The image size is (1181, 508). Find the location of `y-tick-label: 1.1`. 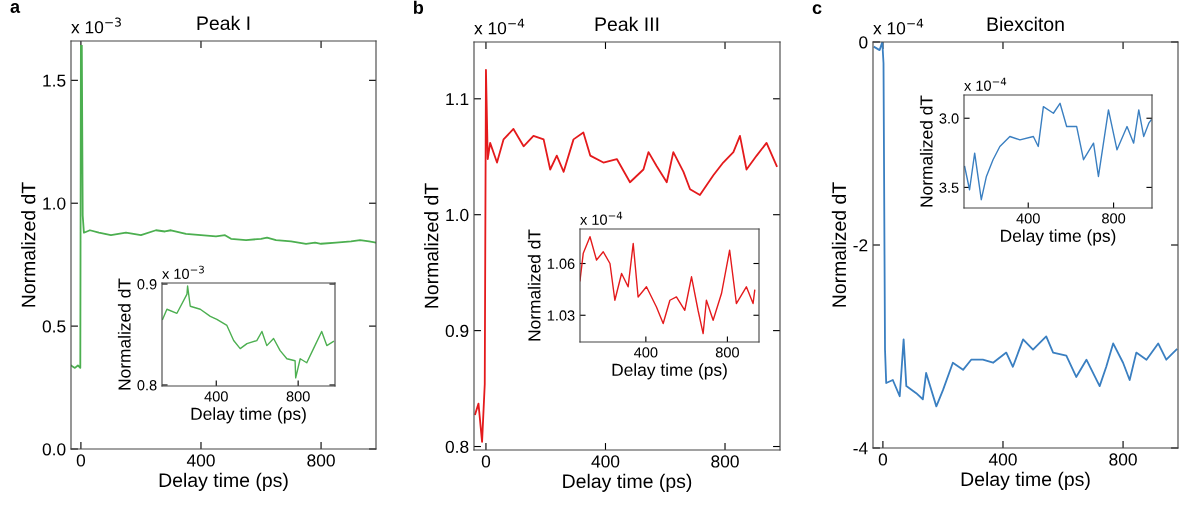

y-tick-label: 1.1 is located at coordinates (457, 99).